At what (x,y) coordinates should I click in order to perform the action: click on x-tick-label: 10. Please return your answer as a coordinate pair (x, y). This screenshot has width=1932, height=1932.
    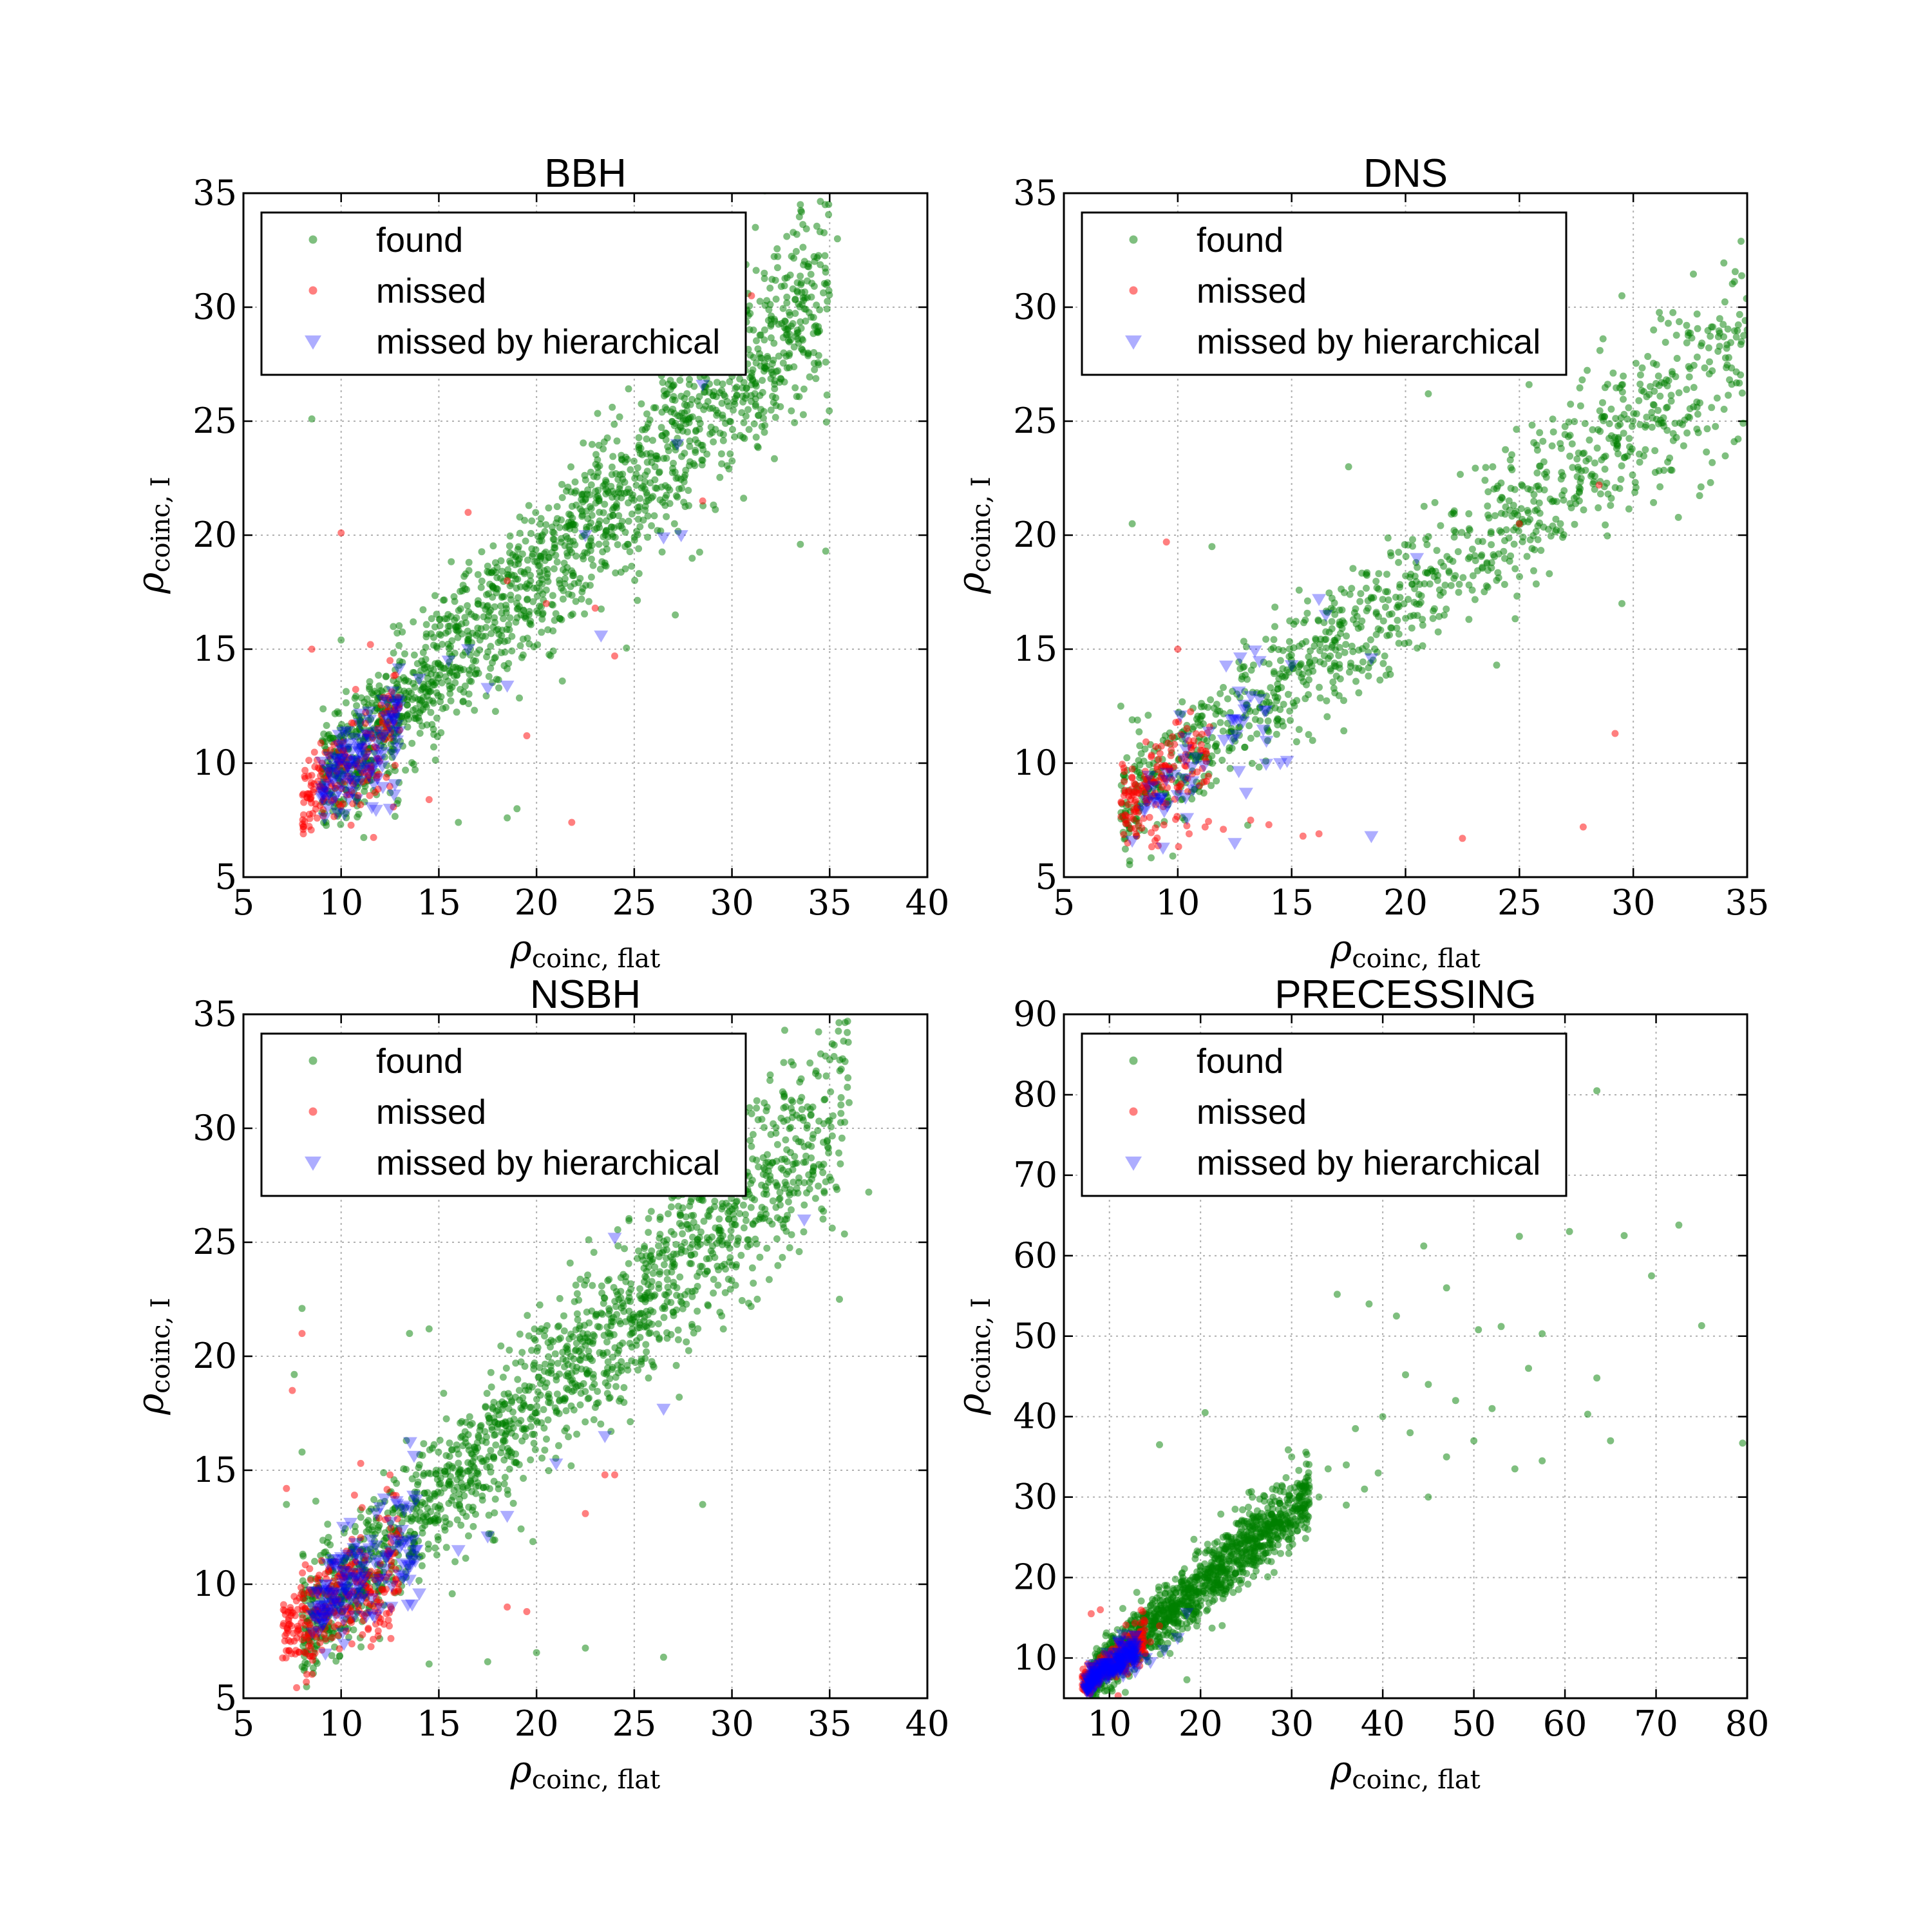
    Looking at the image, I should click on (341, 1723).